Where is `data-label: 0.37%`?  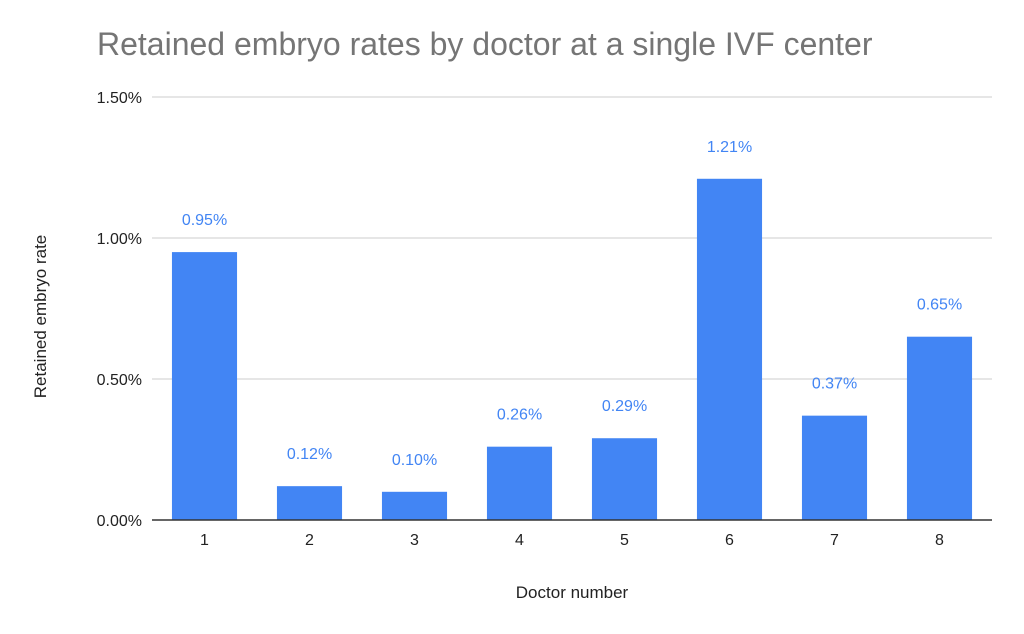
data-label: 0.37% is located at coordinates (834, 384).